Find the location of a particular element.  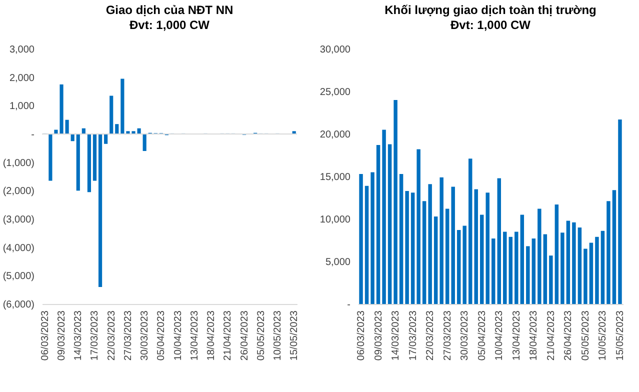

y-tick-label: (1,000) is located at coordinates (18, 163).